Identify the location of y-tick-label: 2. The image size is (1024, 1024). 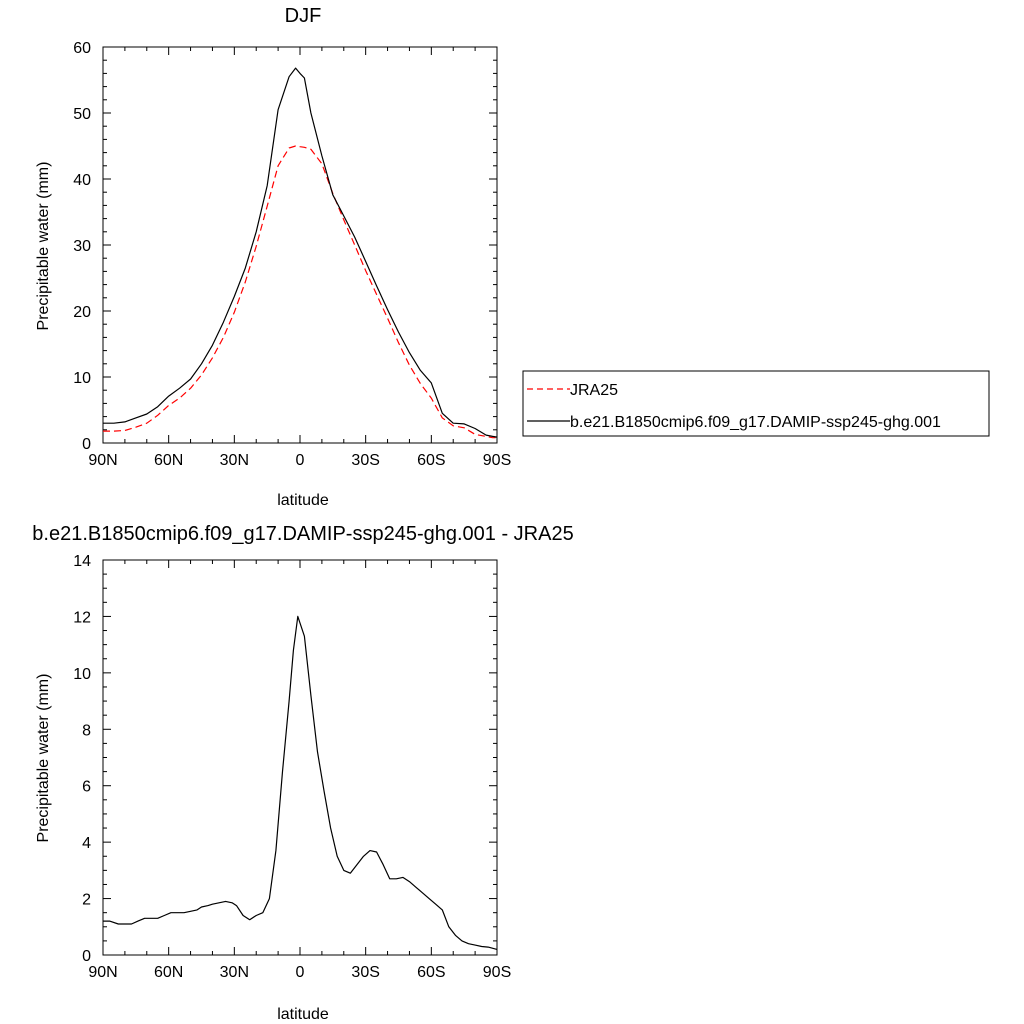
(86, 900).